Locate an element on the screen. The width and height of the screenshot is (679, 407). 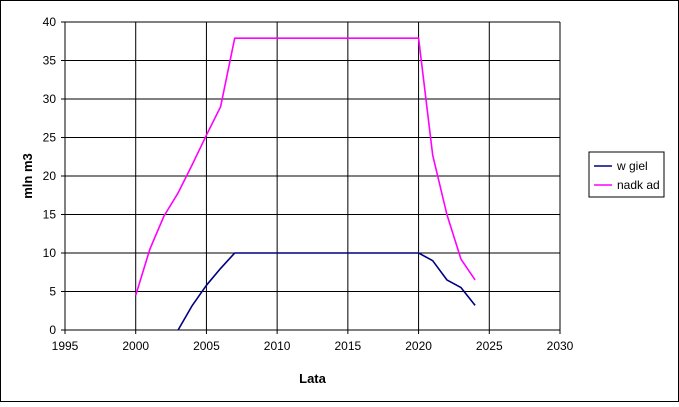
x-tick-label-4: 2015 is located at coordinates (348, 346).